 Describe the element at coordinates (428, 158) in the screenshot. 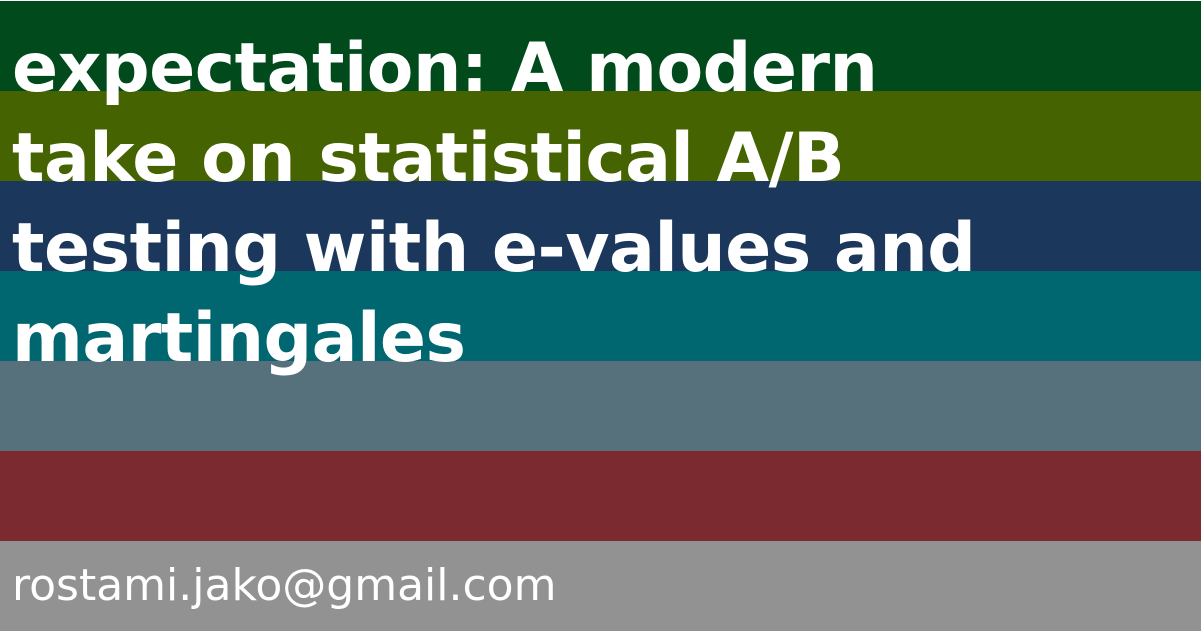

I see `title-line-2: take on statistical A/B` at that location.